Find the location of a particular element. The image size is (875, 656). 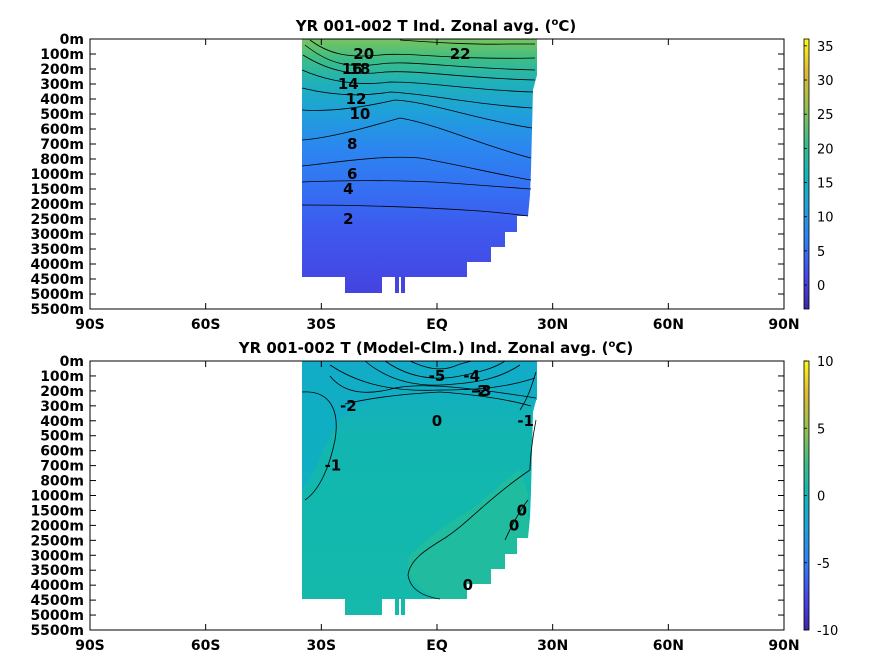

contour-0-east is located at coordinates (533, 445).